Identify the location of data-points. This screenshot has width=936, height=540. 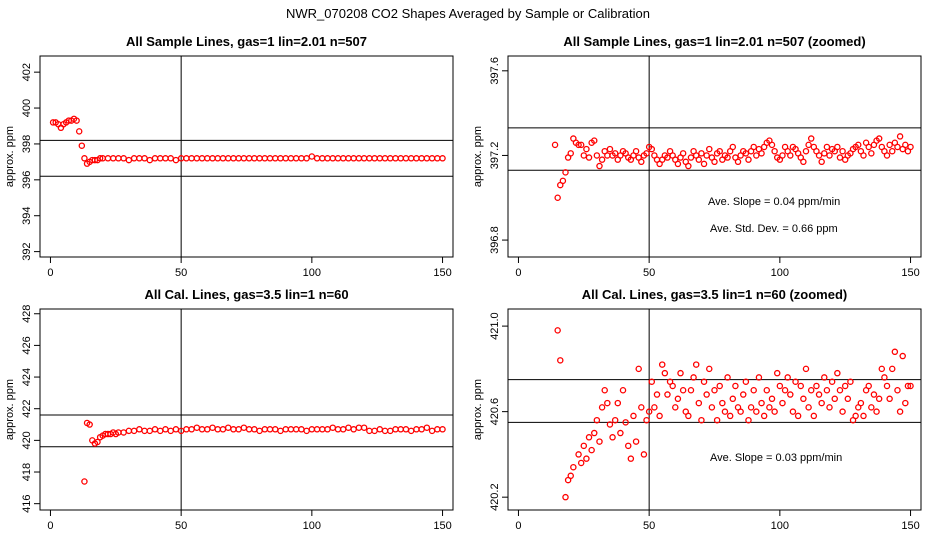
(247, 141).